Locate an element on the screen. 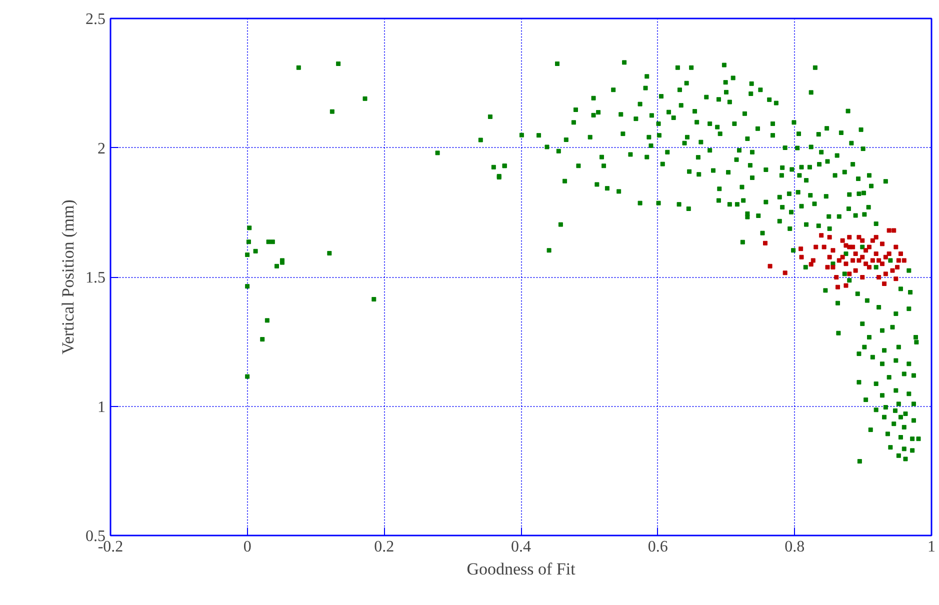 The height and width of the screenshot is (605, 939). x-tick-label: 0.4 is located at coordinates (521, 547).